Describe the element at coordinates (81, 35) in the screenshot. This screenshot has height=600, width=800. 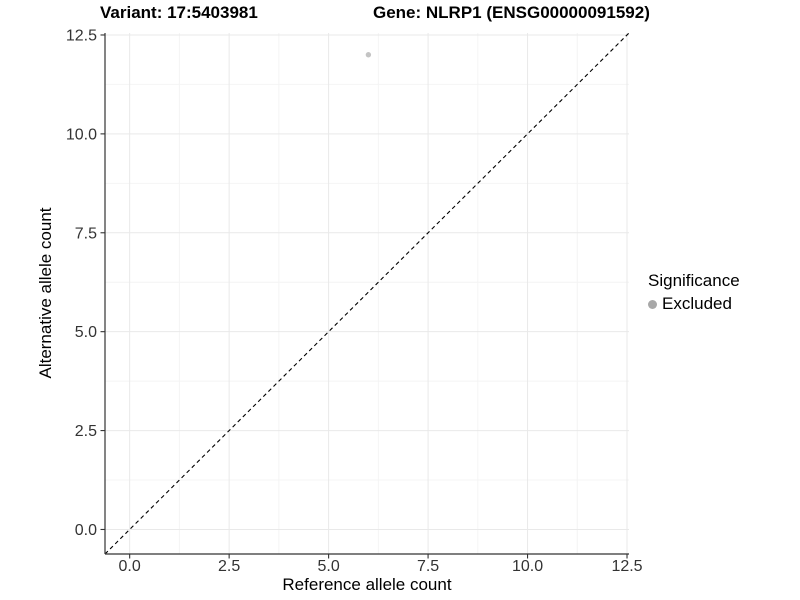
I see `y-tick-label: 12.5` at that location.